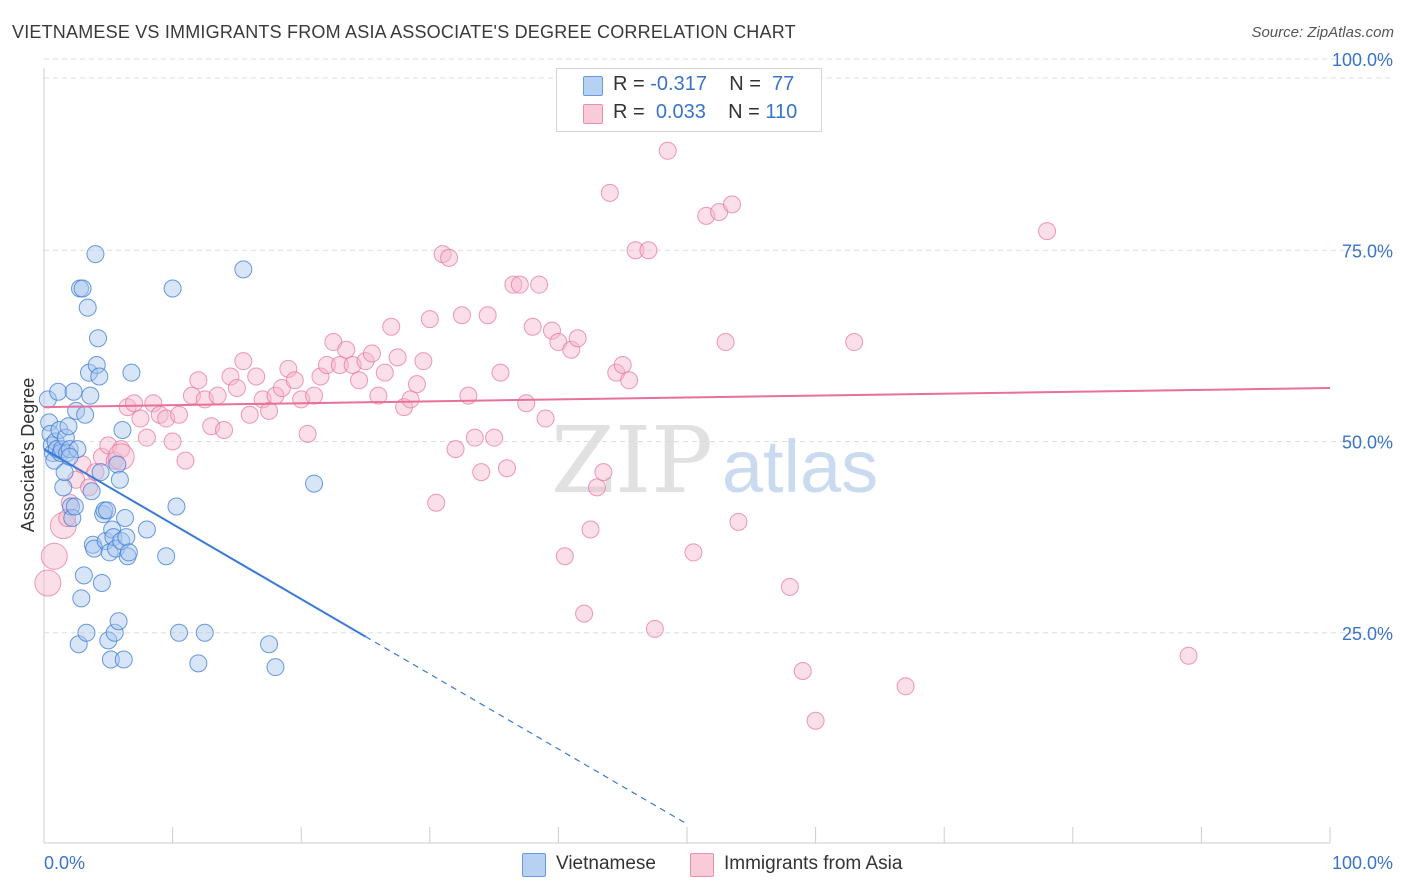 This screenshot has width=1406, height=892. I want to click on r-label: R =, so click(632, 84).